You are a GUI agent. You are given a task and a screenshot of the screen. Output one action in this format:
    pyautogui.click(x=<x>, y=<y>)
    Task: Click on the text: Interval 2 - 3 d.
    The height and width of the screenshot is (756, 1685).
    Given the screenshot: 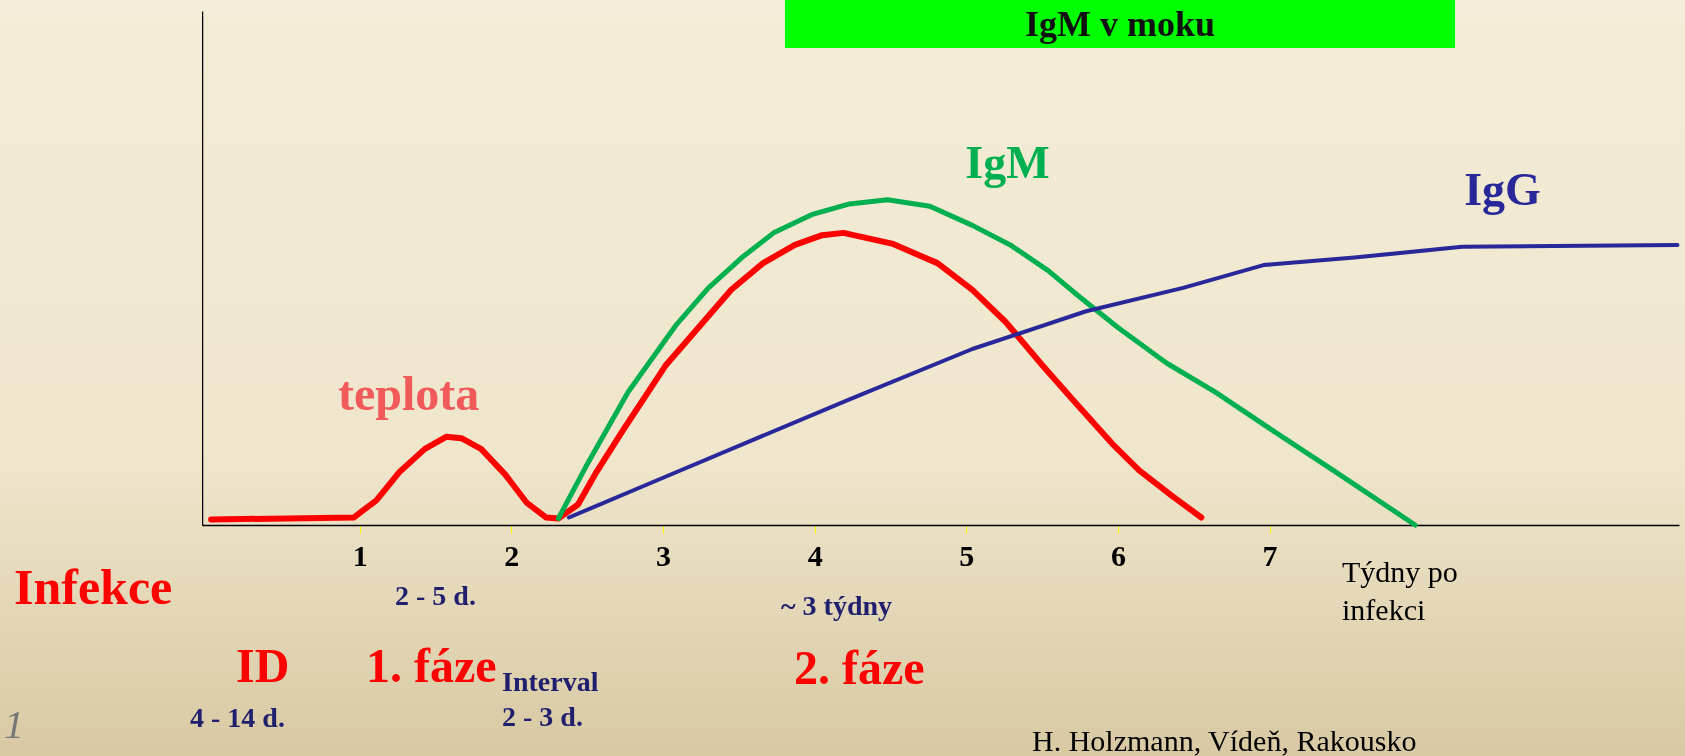 What is the action you would take?
    pyautogui.click(x=550, y=699)
    